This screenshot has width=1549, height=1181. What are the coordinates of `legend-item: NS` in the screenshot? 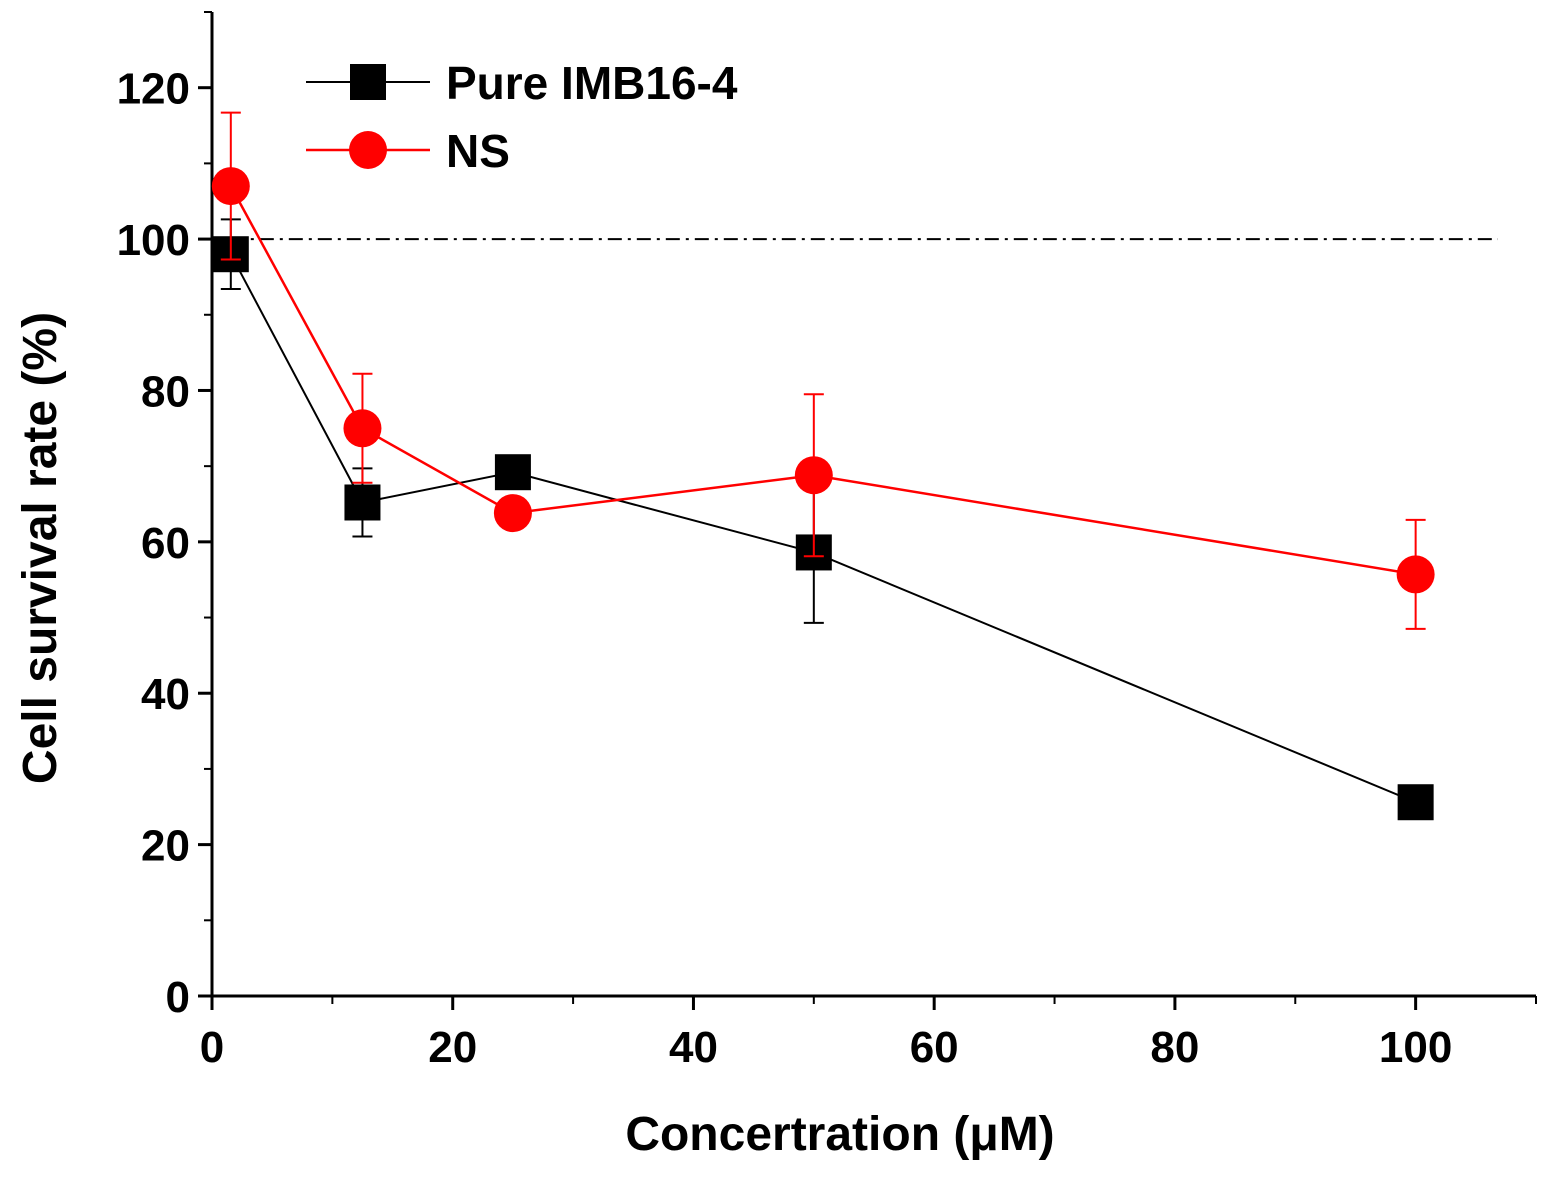 It's located at (408, 151).